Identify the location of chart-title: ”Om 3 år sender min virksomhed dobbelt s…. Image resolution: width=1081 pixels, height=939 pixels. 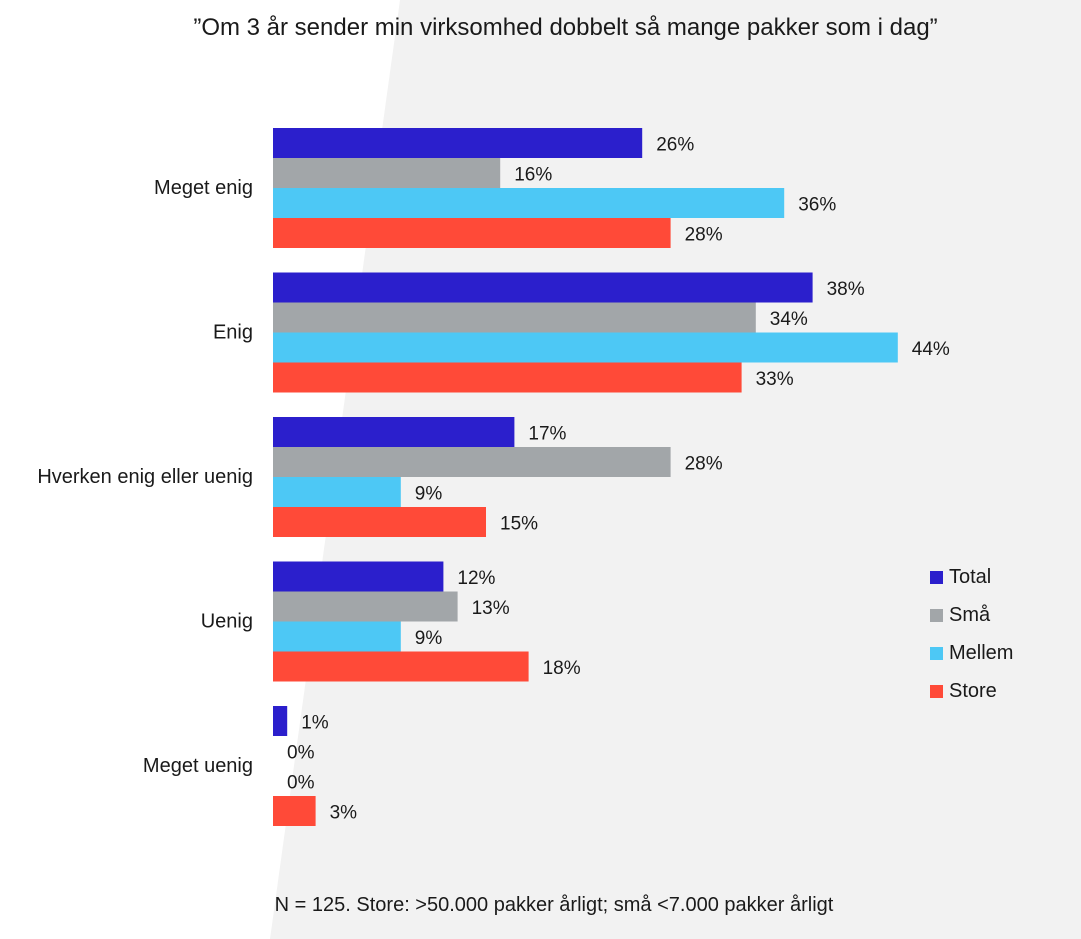
(565, 27).